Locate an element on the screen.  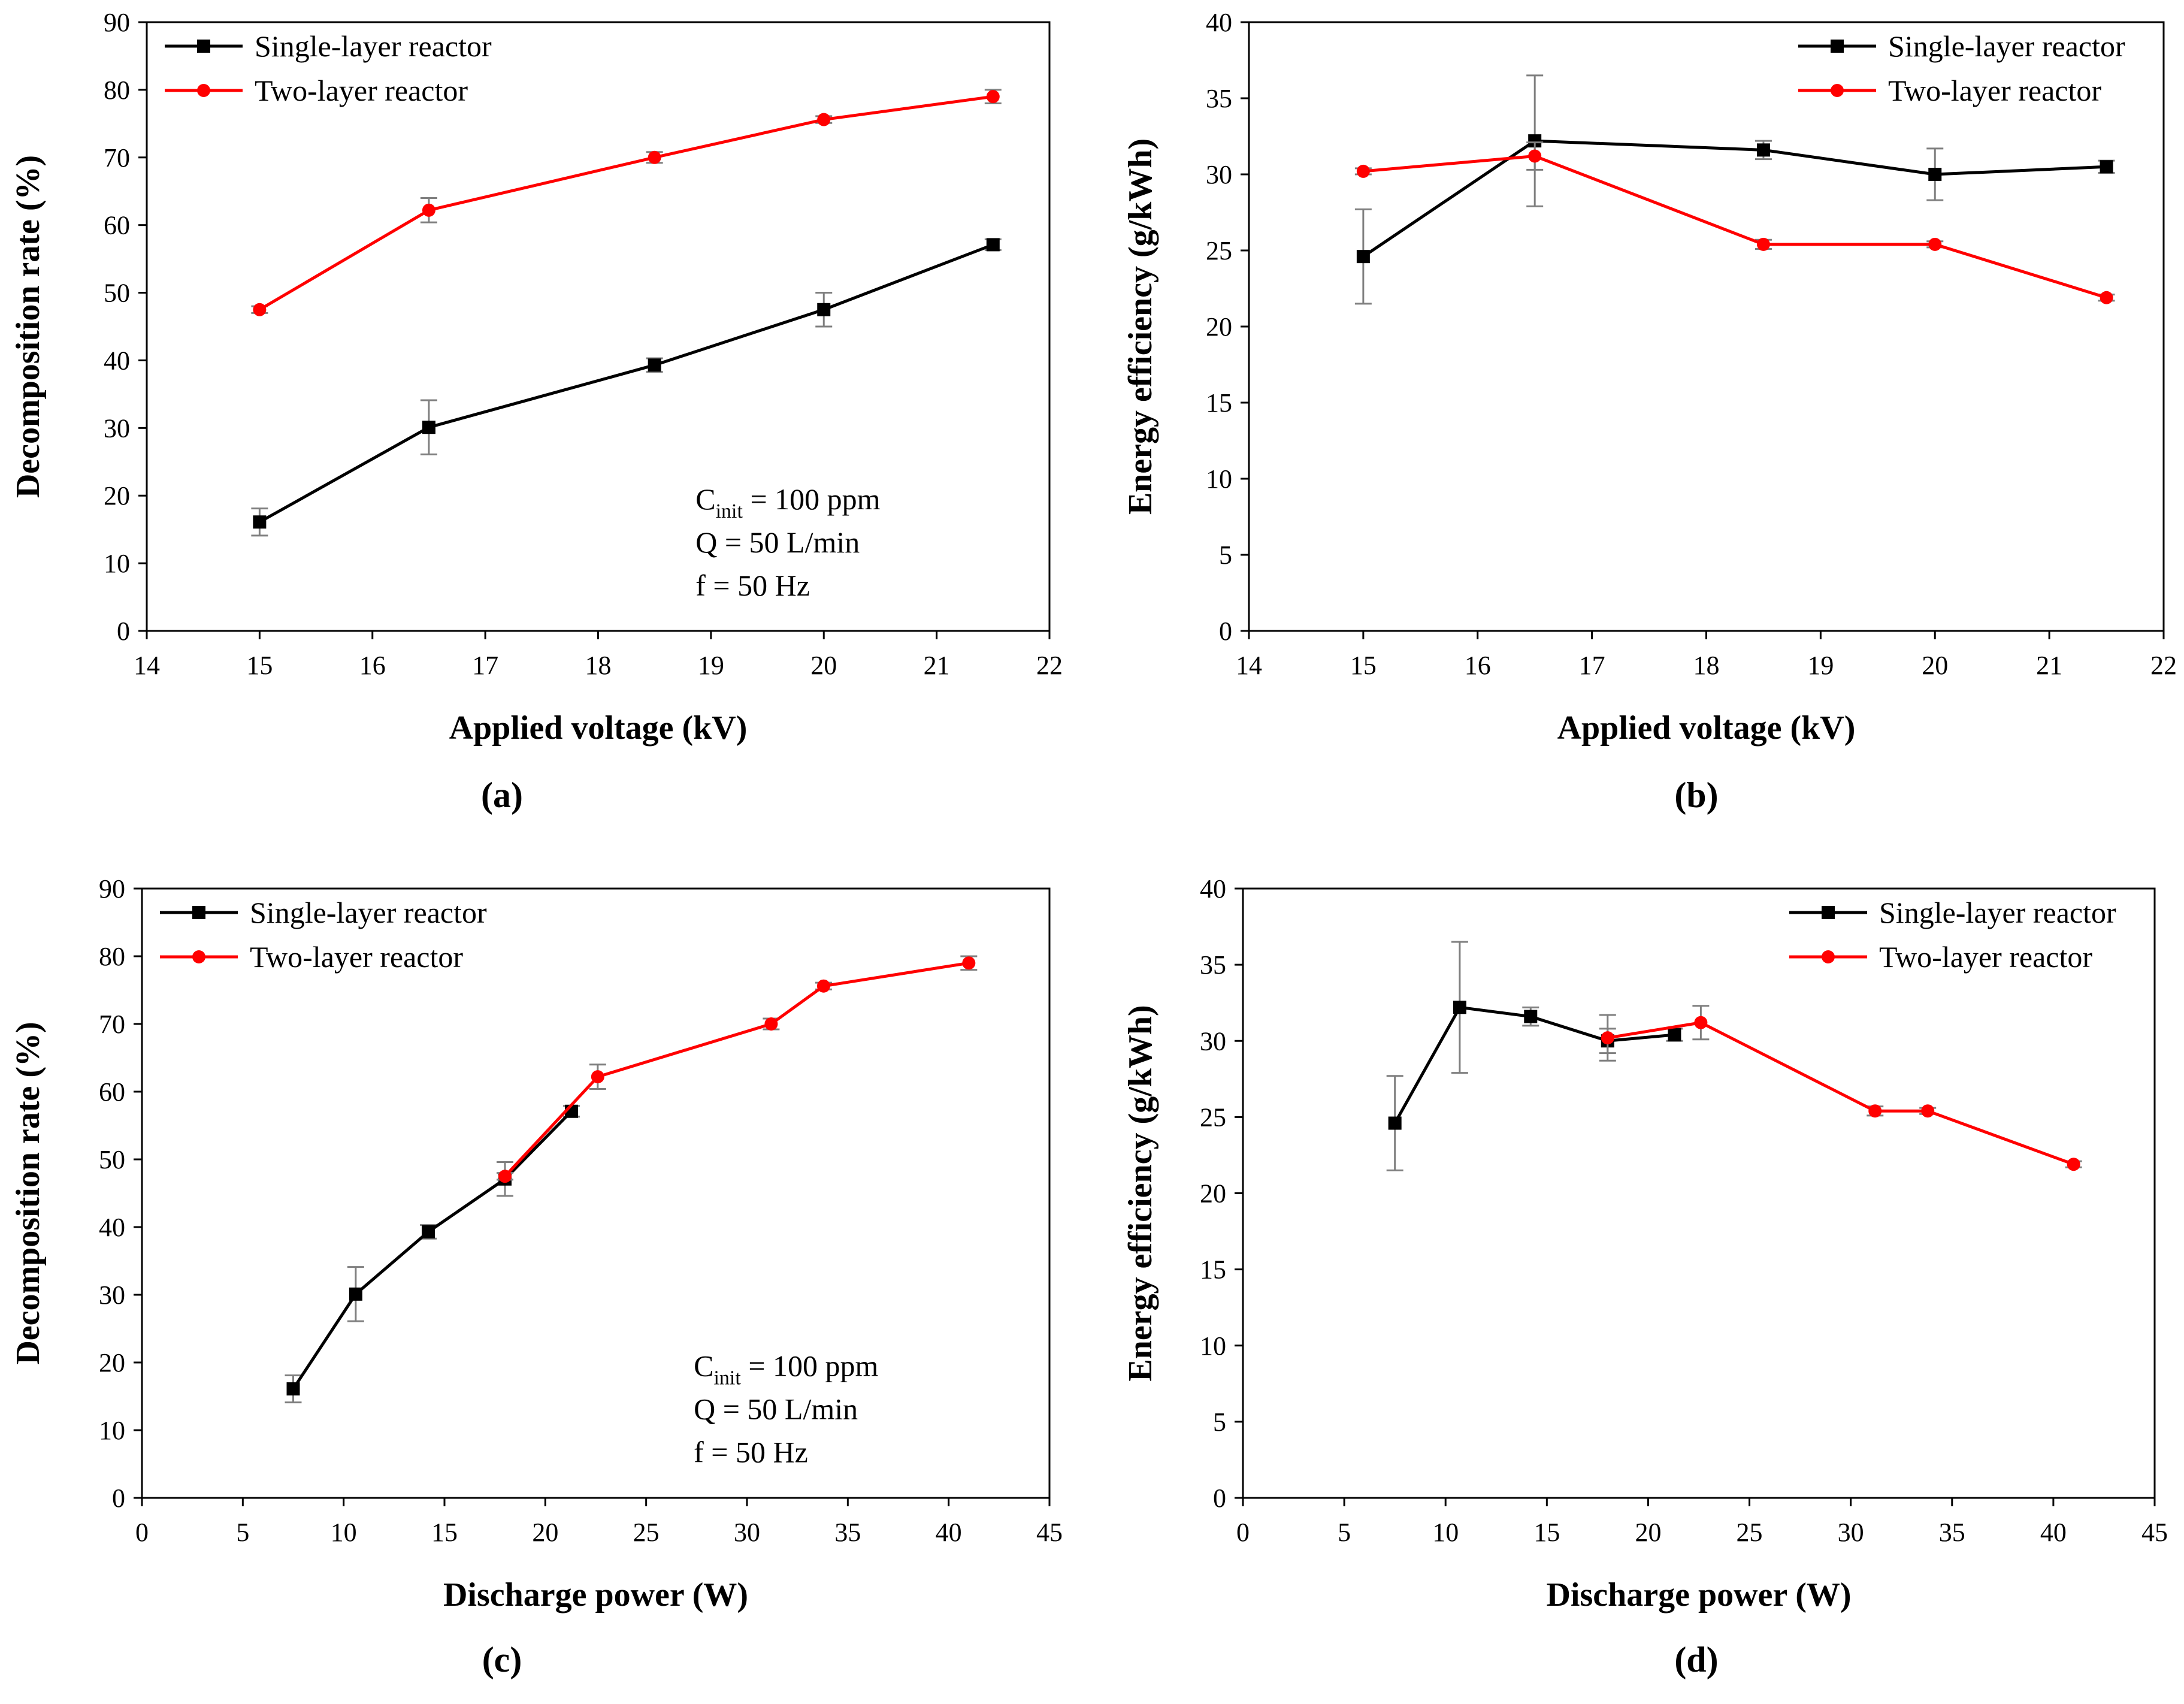
x-tick-label: 10 is located at coordinates (1446, 1532).